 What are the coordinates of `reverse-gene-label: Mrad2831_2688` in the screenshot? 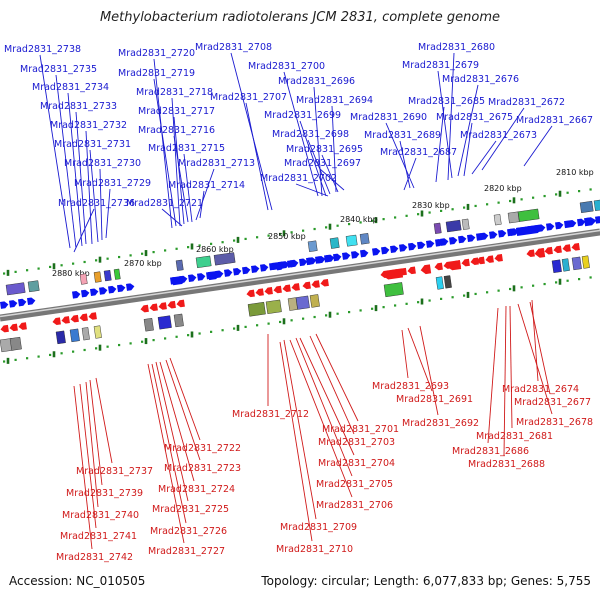 It's located at (506, 464).